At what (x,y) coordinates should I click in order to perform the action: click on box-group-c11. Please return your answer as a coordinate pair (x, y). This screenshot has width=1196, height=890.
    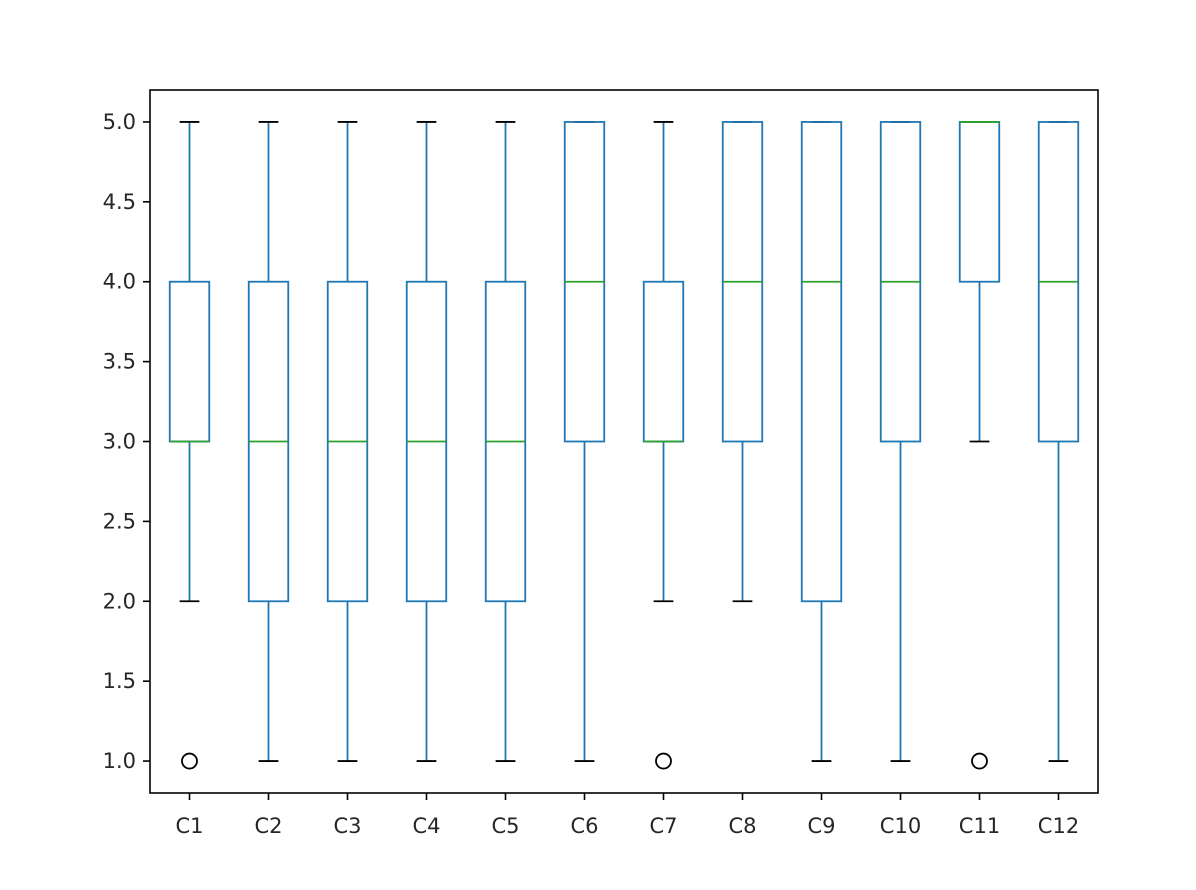
    Looking at the image, I should click on (979, 445).